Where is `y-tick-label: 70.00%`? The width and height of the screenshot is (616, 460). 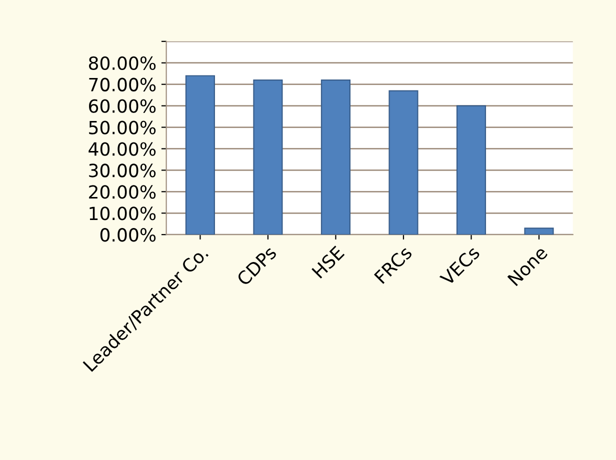 y-tick-label: 70.00% is located at coordinates (122, 85).